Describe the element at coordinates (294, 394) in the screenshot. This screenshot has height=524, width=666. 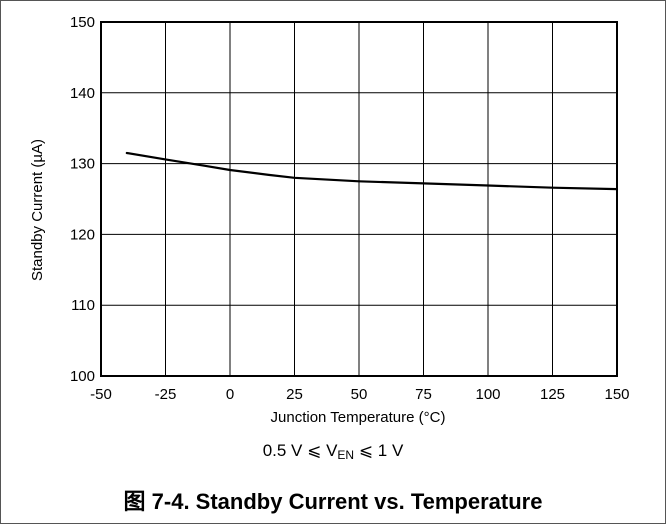
I see `x-tick-label: 25` at that location.